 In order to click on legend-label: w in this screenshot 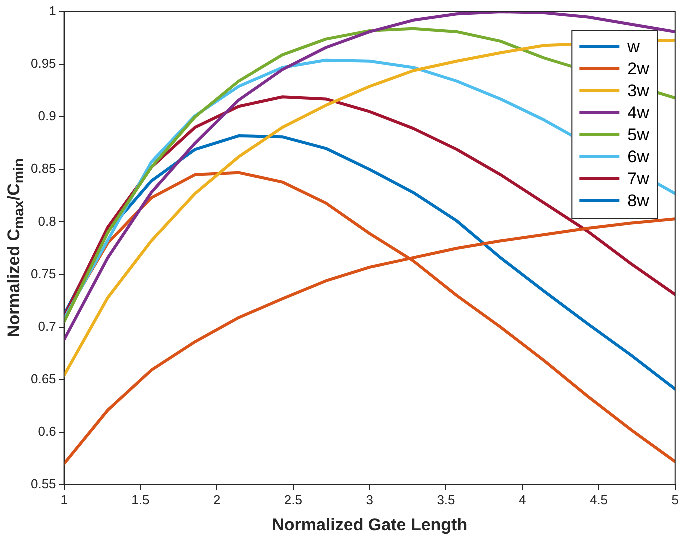, I will do `click(633, 47)`.